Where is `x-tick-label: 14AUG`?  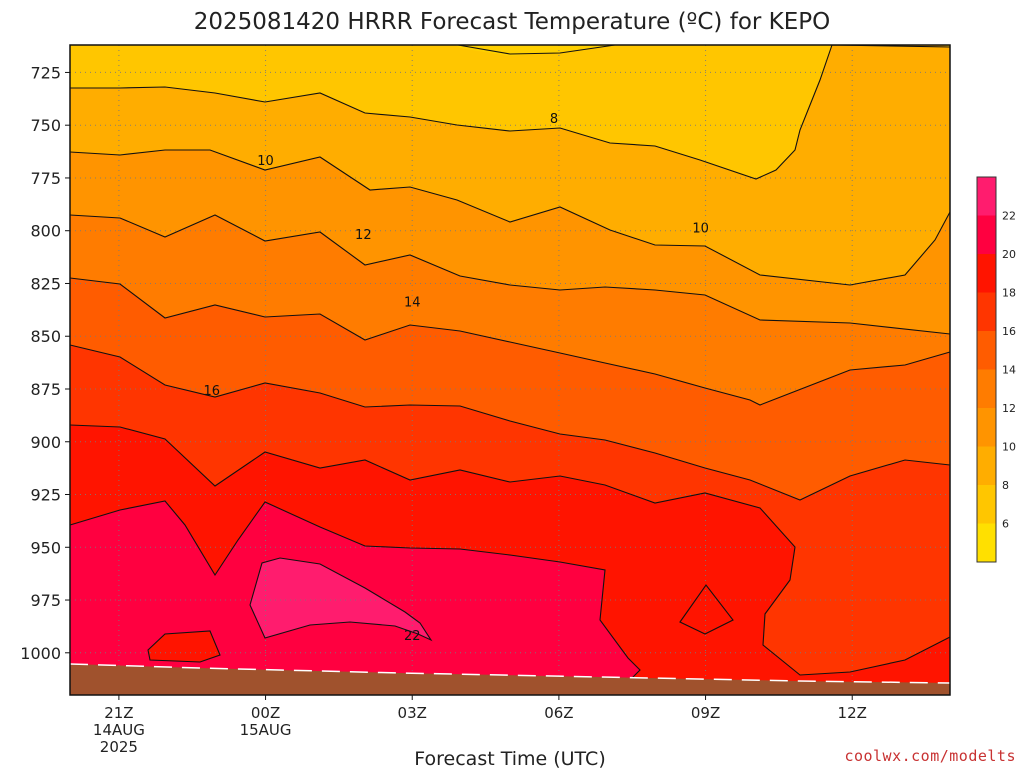
x-tick-label: 14AUG is located at coordinates (119, 730).